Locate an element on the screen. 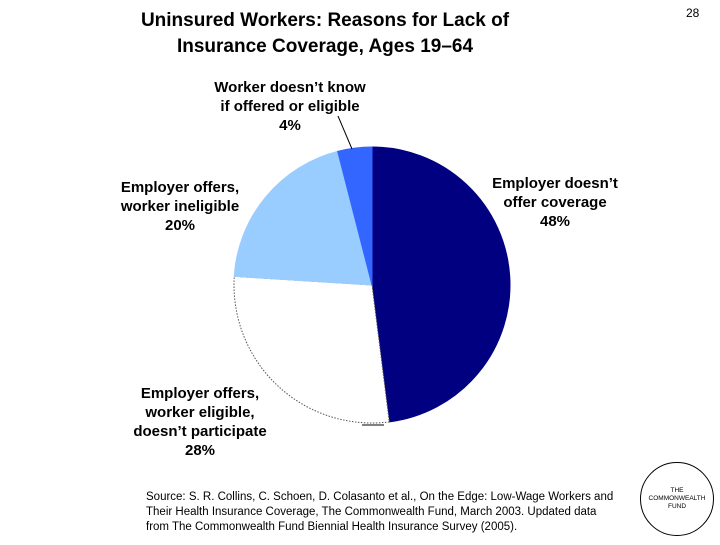 The image size is (720, 545). pie-slice-worker-doesnt-know is located at coordinates (355, 216).